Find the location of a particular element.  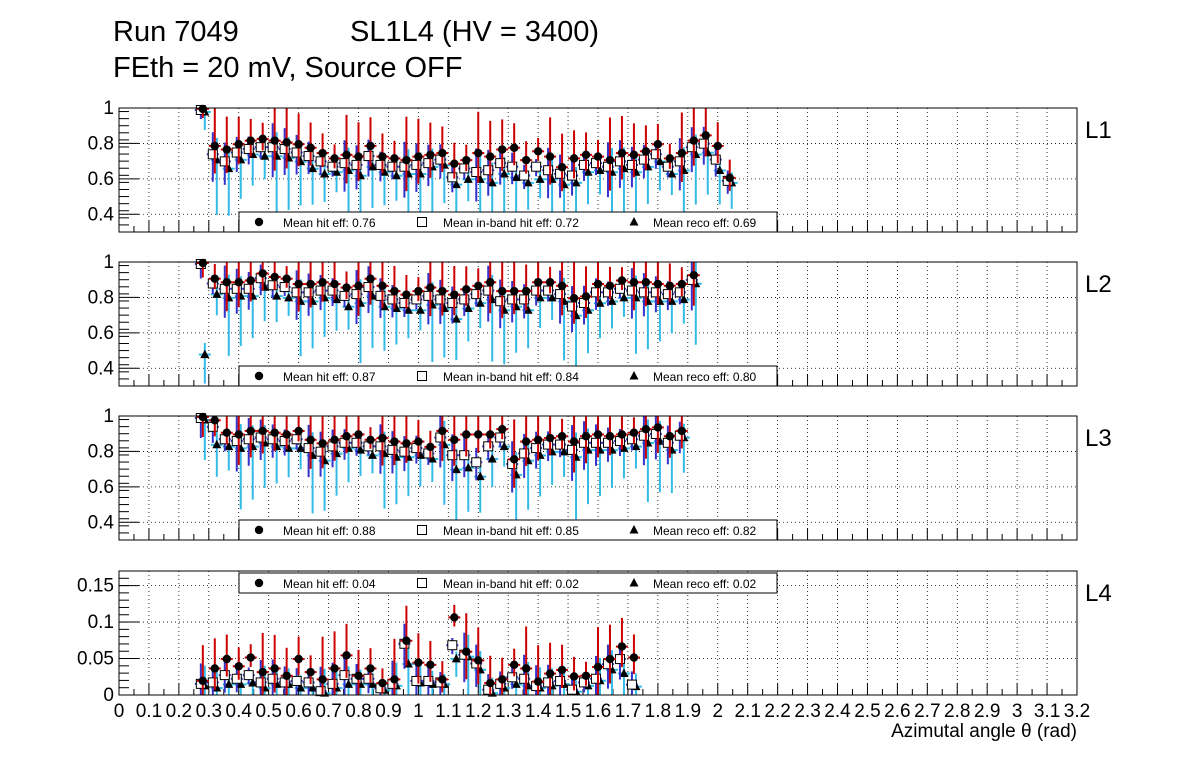

x-axis-label: Azimutal angle θ (rad) is located at coordinates (984, 731).